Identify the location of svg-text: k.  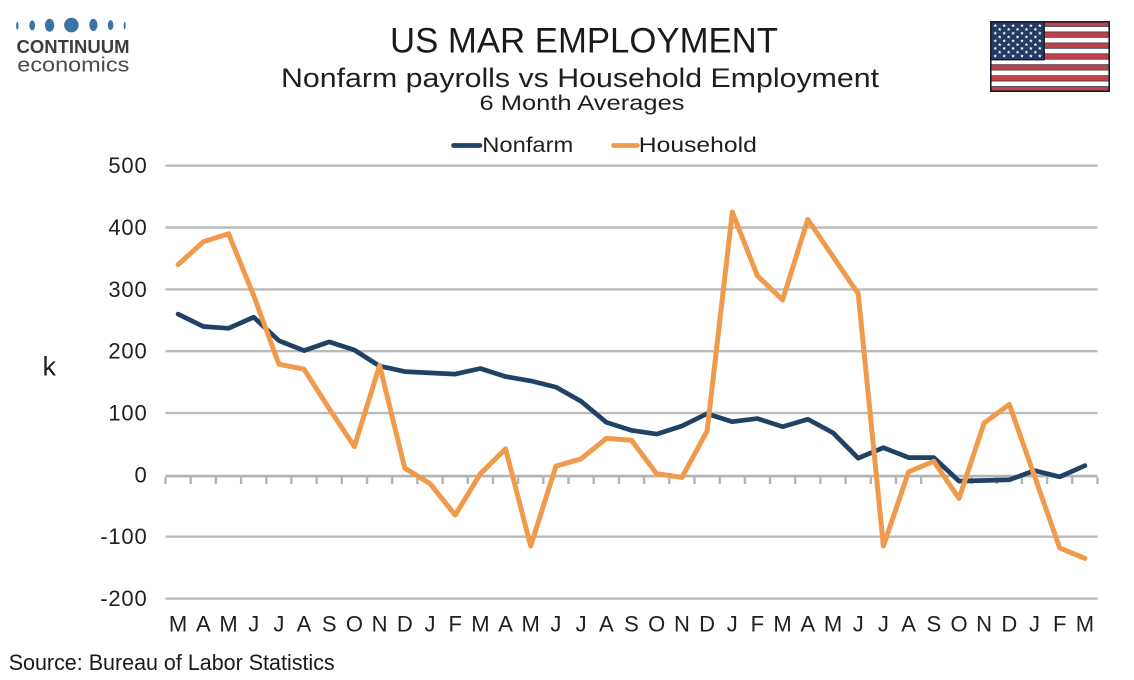
(50, 366).